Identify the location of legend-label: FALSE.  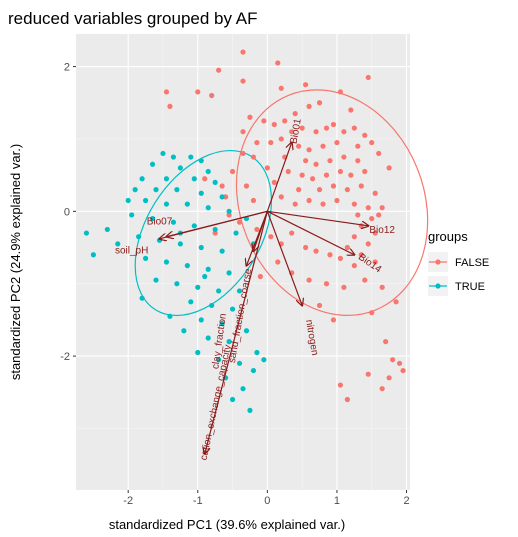
(472, 263).